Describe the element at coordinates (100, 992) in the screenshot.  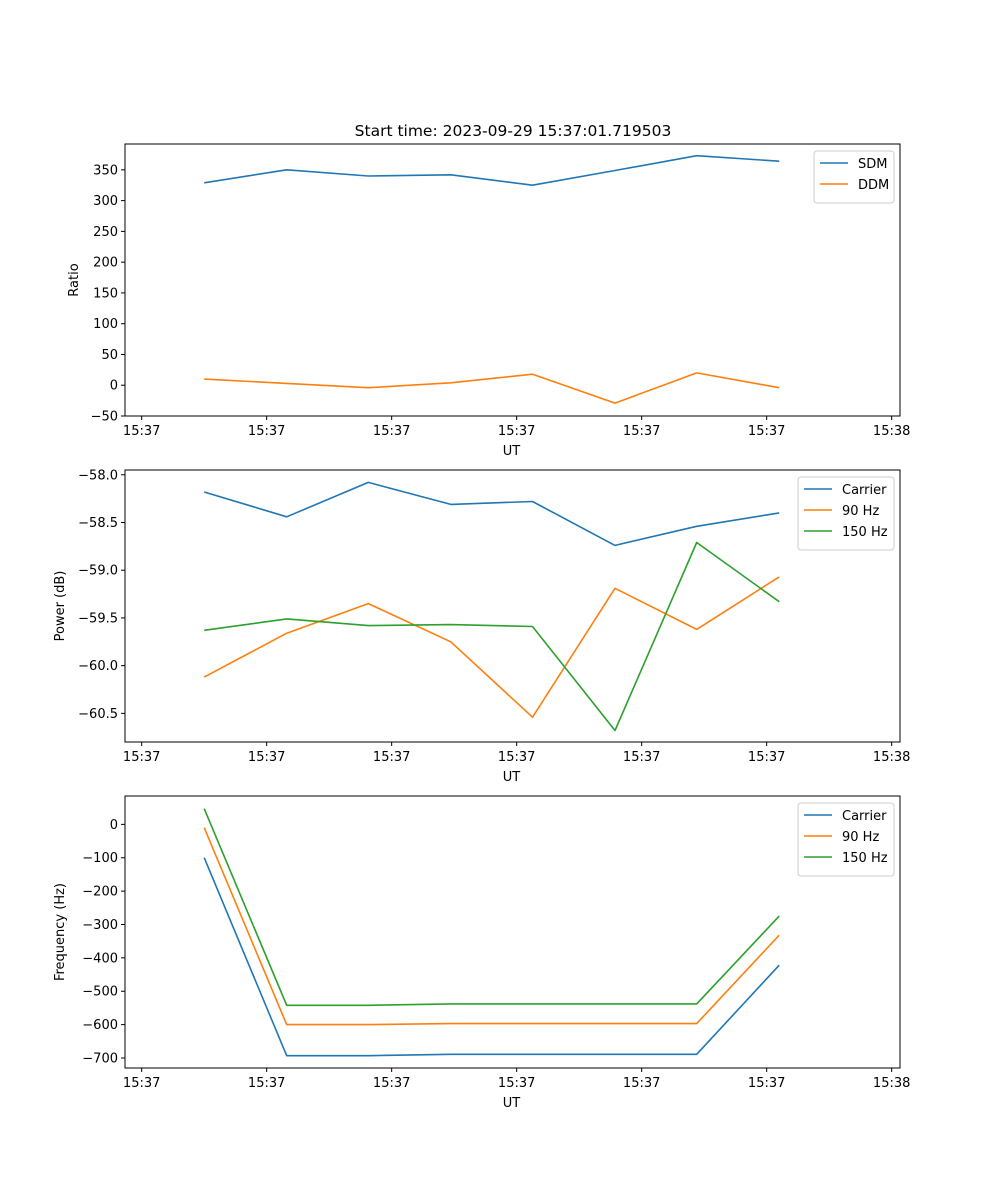
I see `y-tick-label: −500` at that location.